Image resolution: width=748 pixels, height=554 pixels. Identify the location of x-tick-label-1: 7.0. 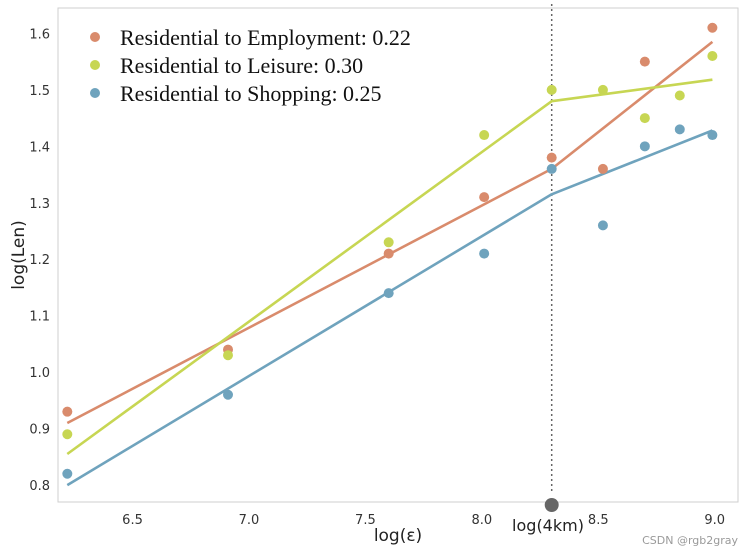
(249, 520).